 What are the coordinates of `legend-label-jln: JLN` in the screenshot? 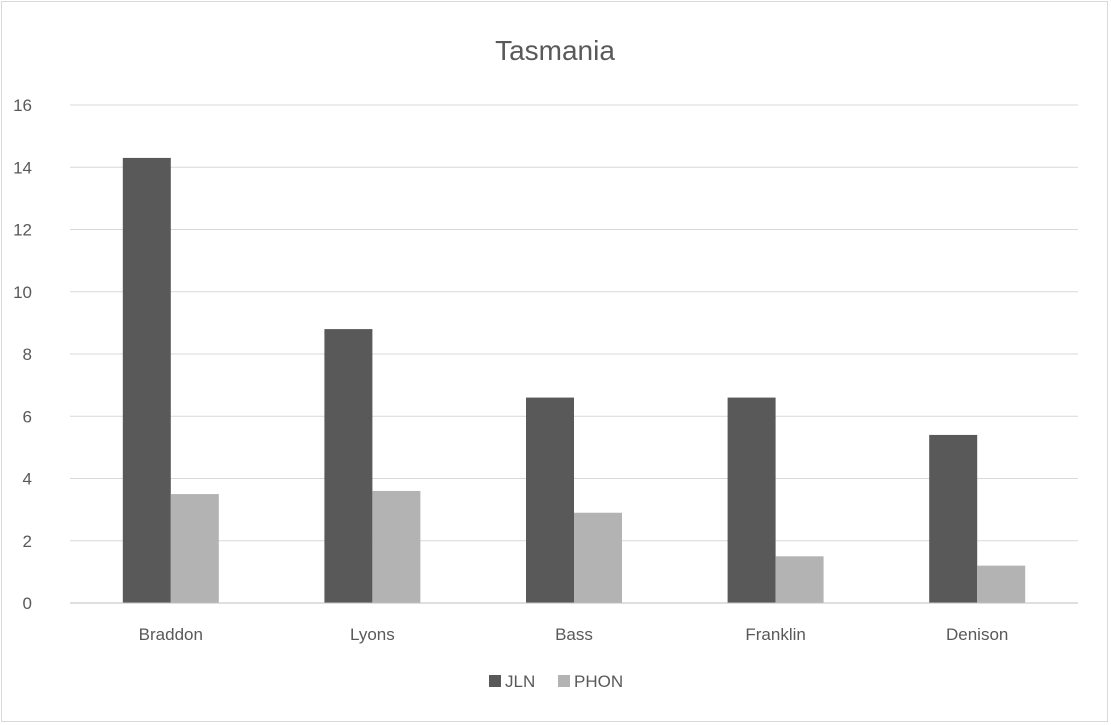 It's located at (520, 681).